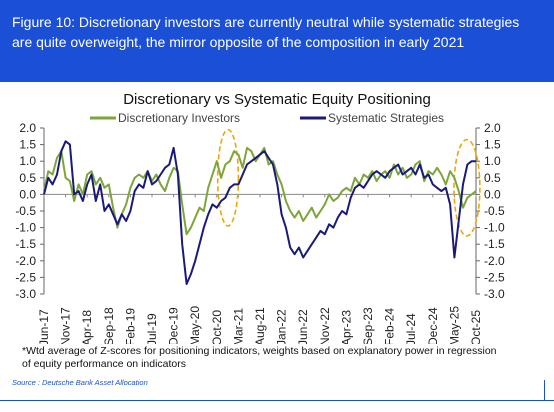 Image resolution: width=554 pixels, height=412 pixels. What do you see at coordinates (174, 325) in the screenshot?
I see `x-tick-label: Dec-19` at bounding box center [174, 325].